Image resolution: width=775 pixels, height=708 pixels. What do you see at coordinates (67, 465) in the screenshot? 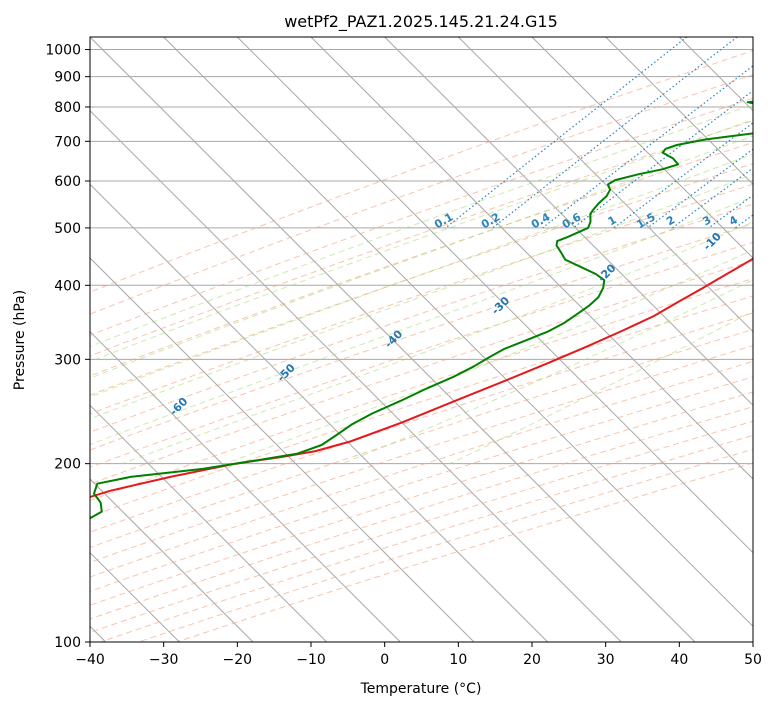
I see `y-tick-label: 200` at bounding box center [67, 465].